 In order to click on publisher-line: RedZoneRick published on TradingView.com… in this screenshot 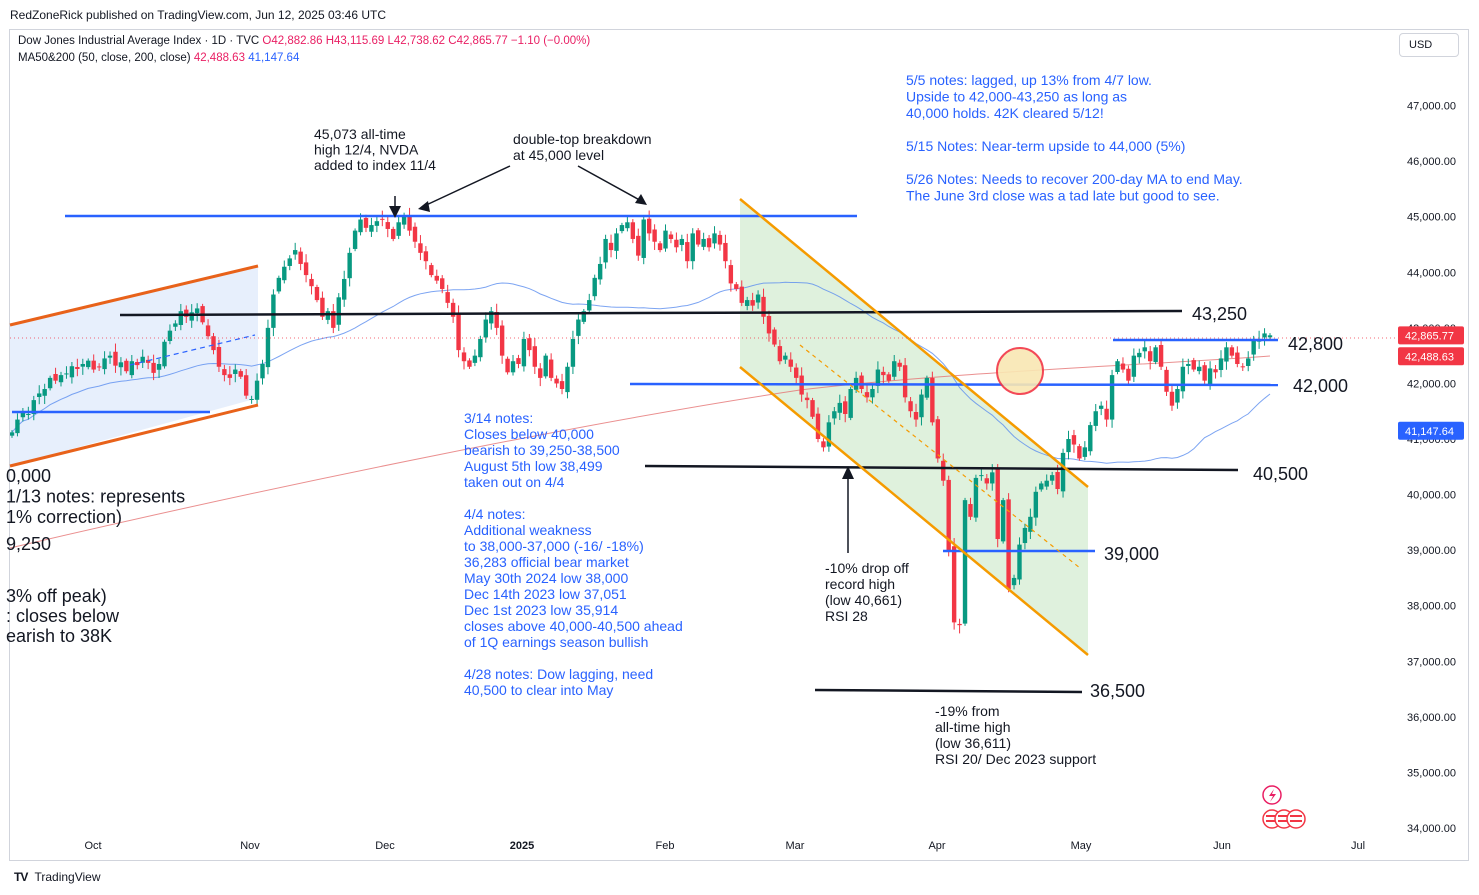, I will do `click(198, 15)`.